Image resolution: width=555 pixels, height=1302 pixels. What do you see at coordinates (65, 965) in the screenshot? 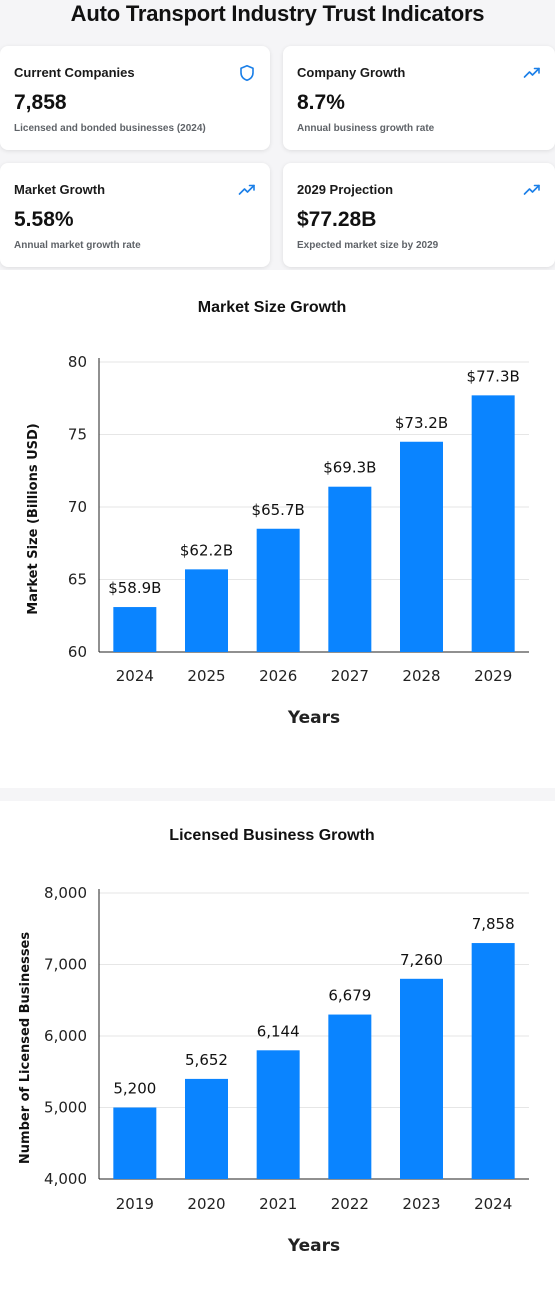
I see `y-tick-label: 7,000` at bounding box center [65, 965].